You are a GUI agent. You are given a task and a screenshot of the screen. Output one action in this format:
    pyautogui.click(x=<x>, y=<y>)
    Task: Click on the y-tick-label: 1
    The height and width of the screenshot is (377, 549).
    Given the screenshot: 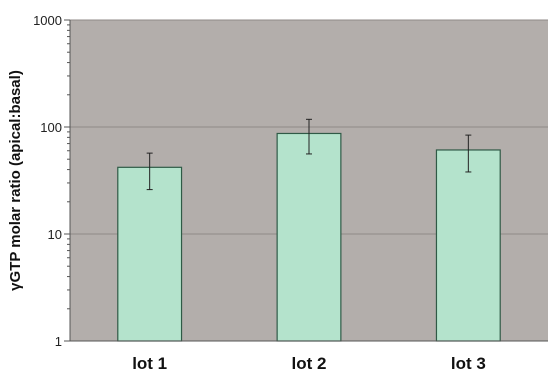 What is the action you would take?
    pyautogui.click(x=58, y=341)
    